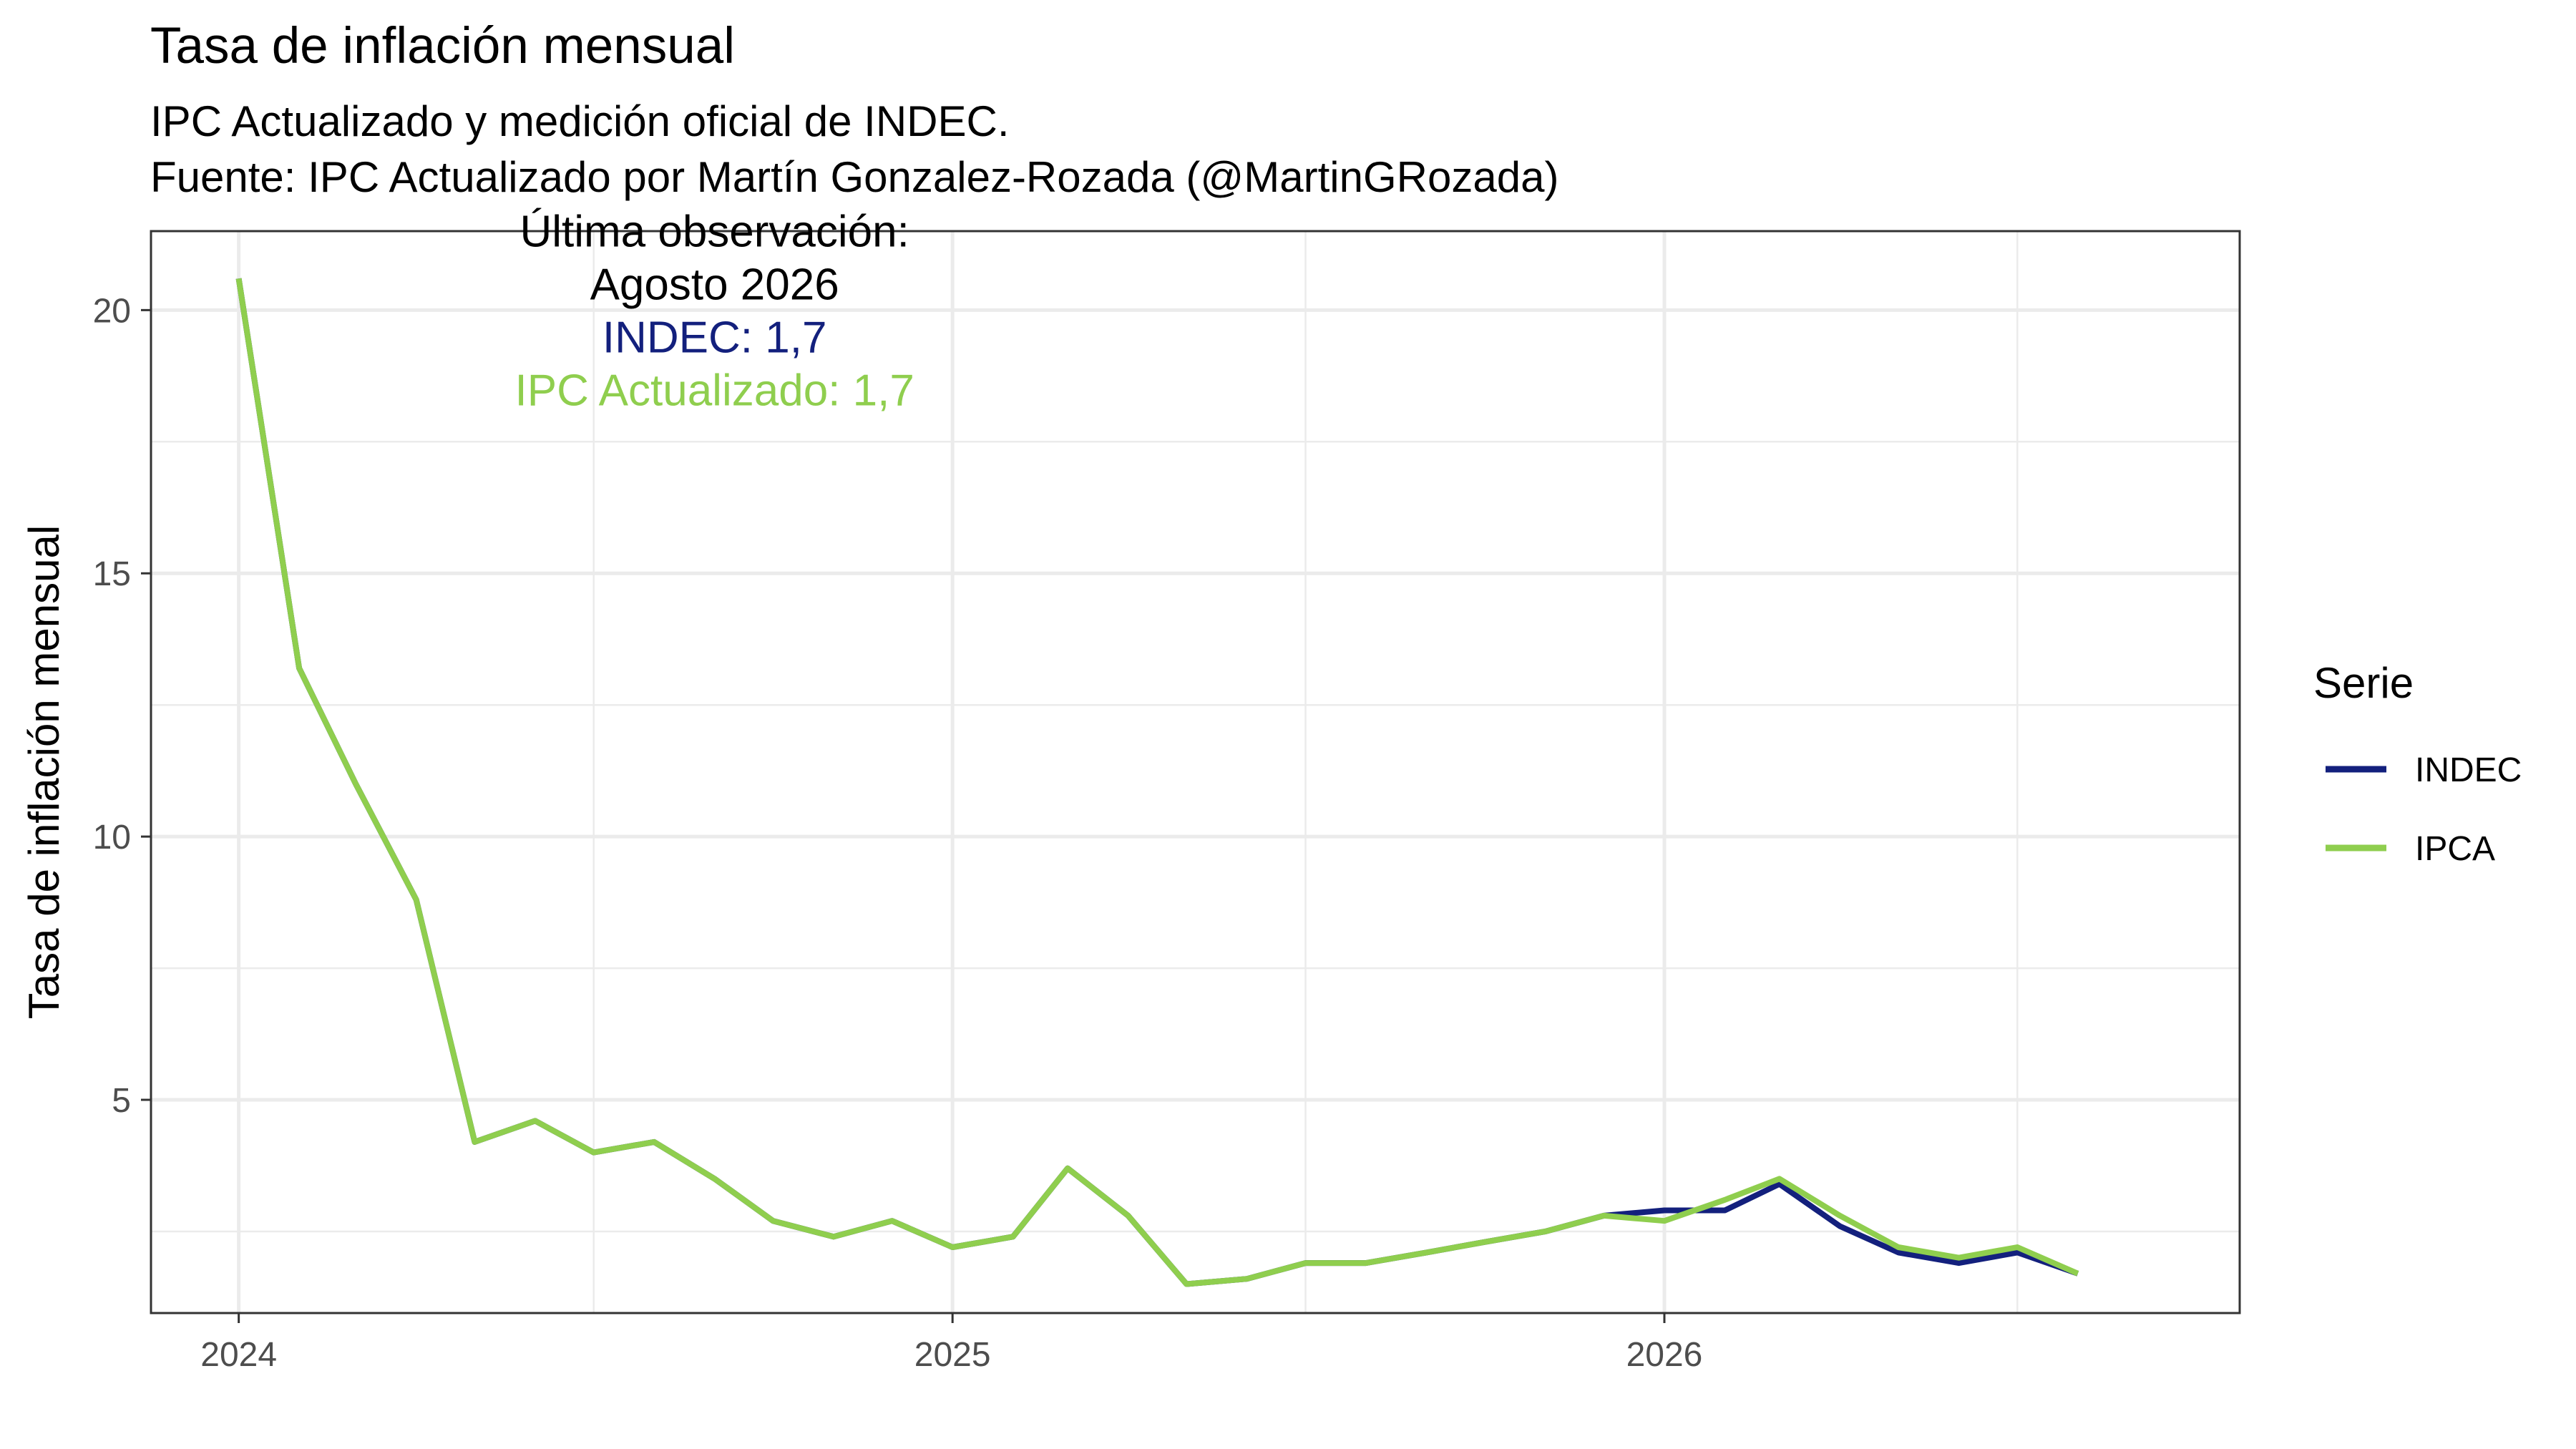  I want to click on legend-label-indec: INDEC, so click(2468, 770).